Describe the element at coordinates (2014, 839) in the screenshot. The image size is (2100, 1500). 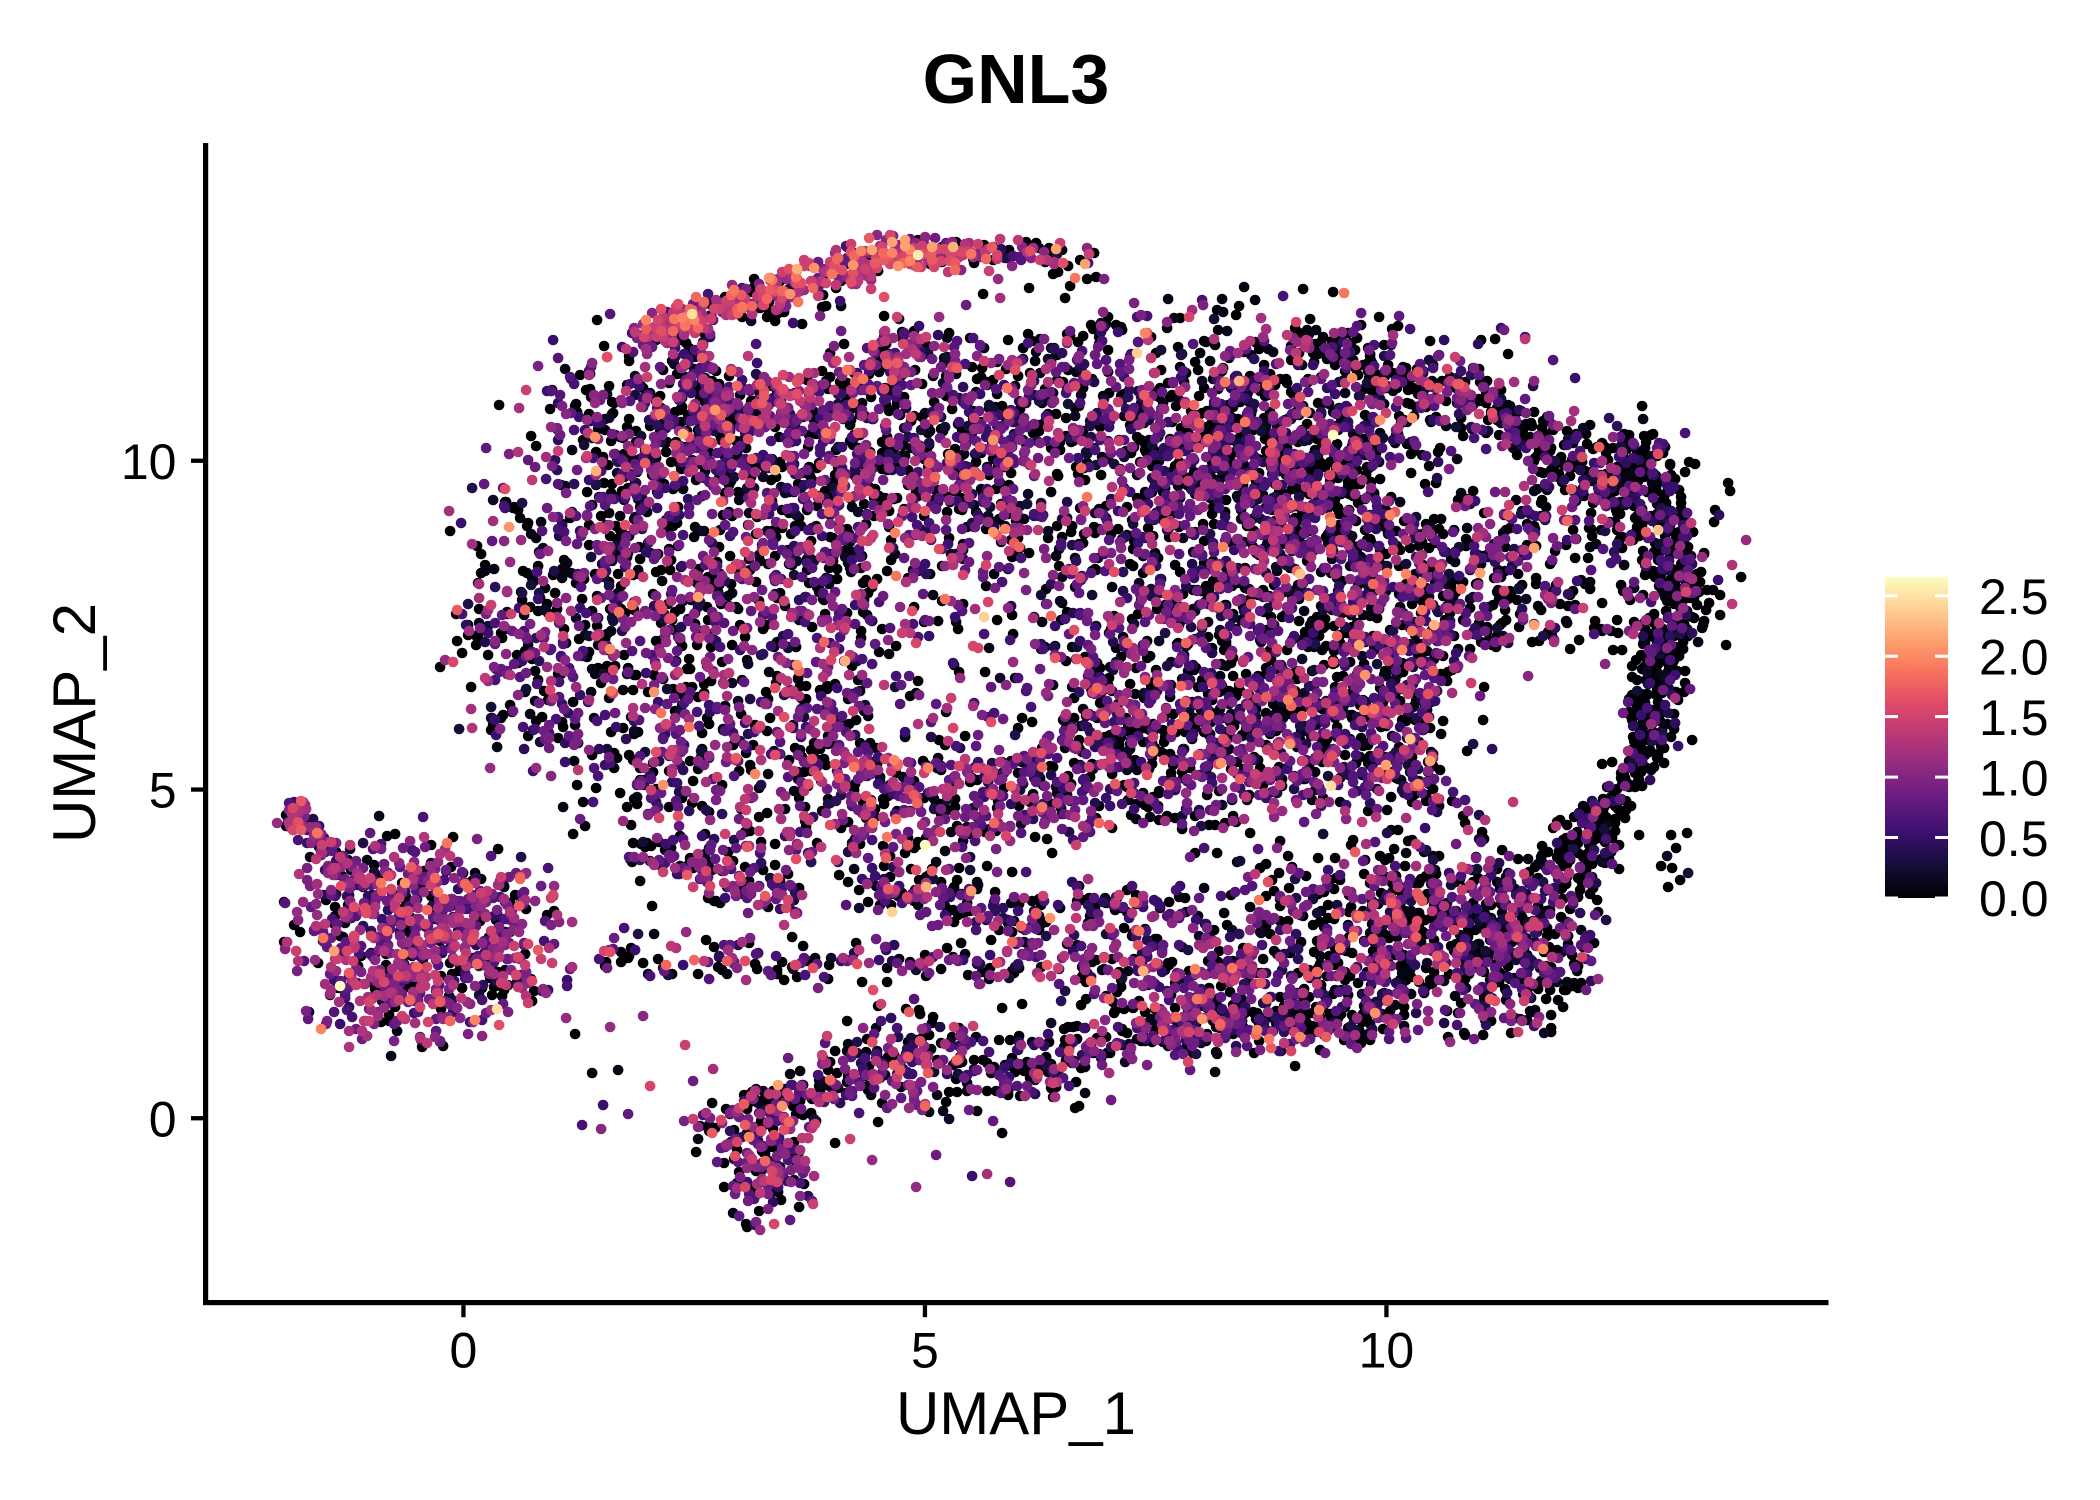
I see `svg-text: 0.5` at that location.